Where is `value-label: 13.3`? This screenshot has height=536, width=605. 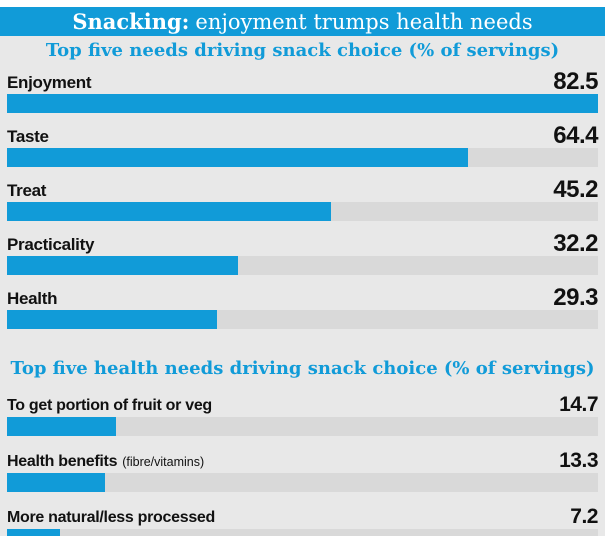
value-label: 13.3 is located at coordinates (578, 461).